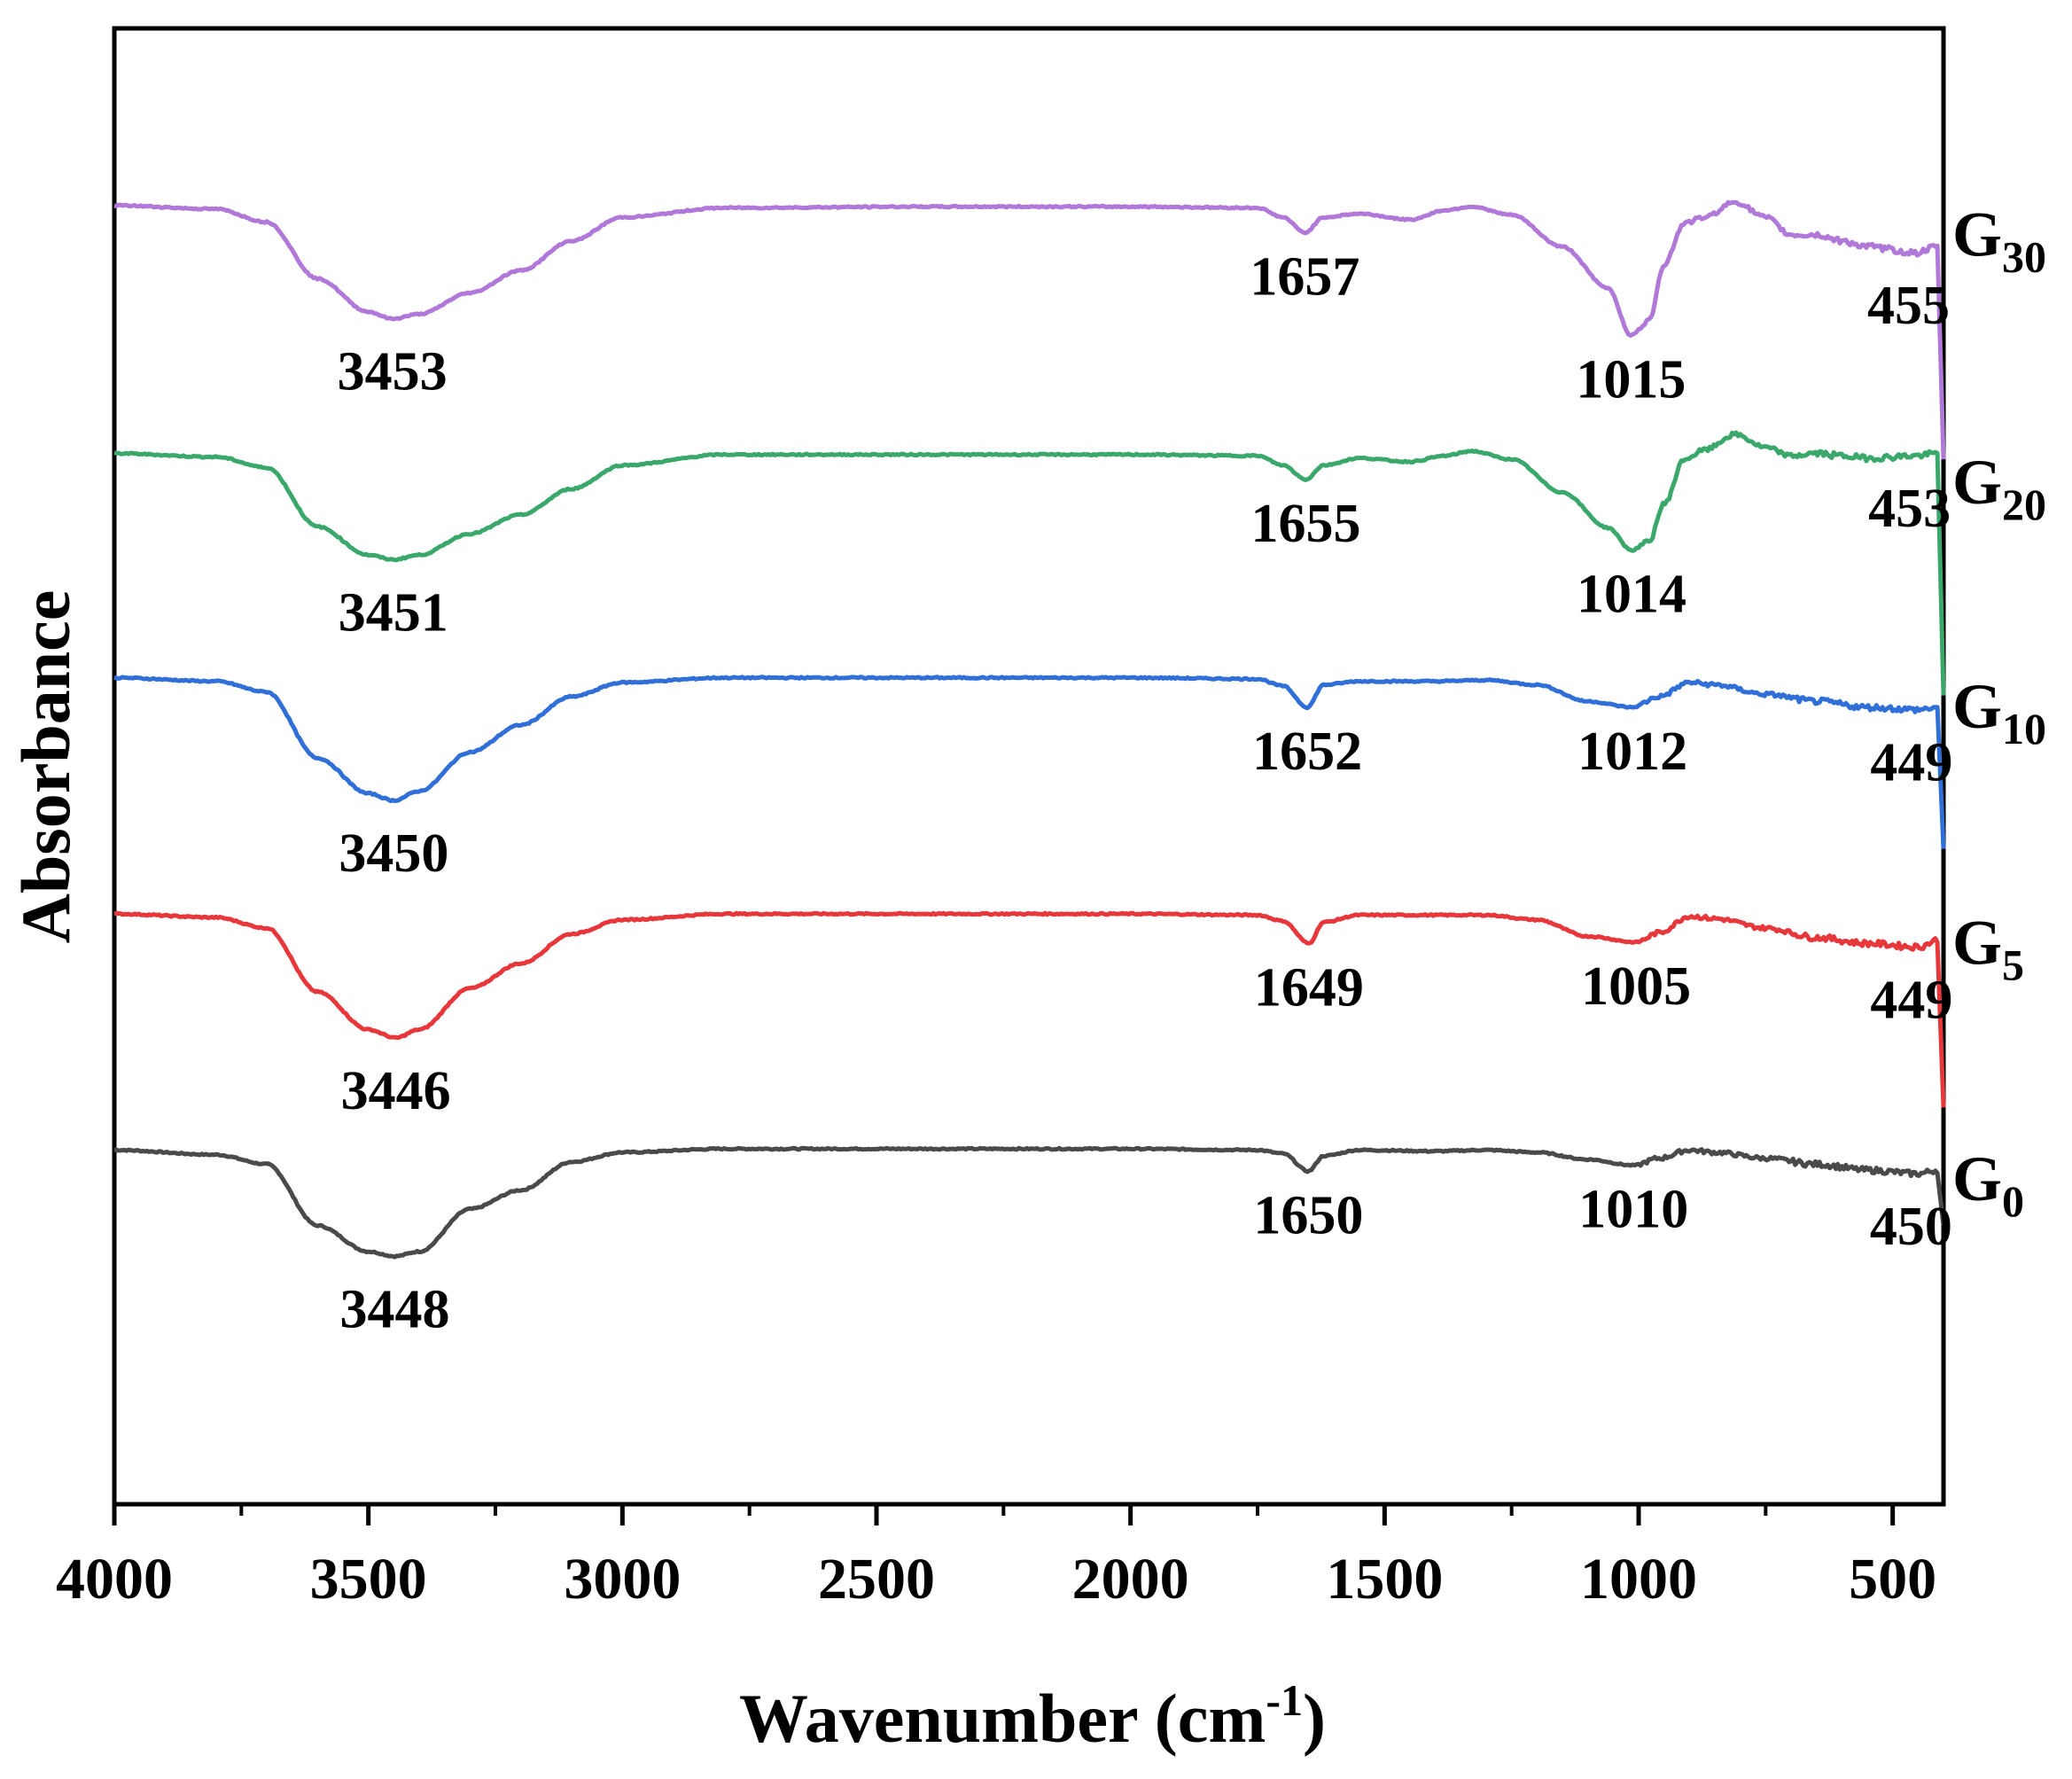 This screenshot has height=1779, width=2072. What do you see at coordinates (1002, 1718) in the screenshot?
I see `x-axis-title-text: Wavenumber (cm` at bounding box center [1002, 1718].